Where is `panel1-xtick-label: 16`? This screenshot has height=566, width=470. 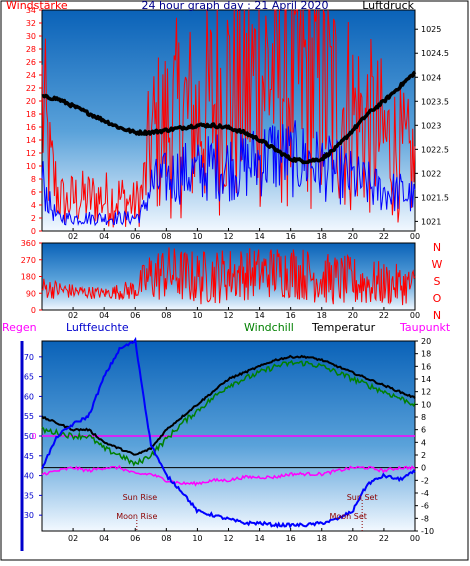 panel1-xtick-label: 16 is located at coordinates (291, 236).